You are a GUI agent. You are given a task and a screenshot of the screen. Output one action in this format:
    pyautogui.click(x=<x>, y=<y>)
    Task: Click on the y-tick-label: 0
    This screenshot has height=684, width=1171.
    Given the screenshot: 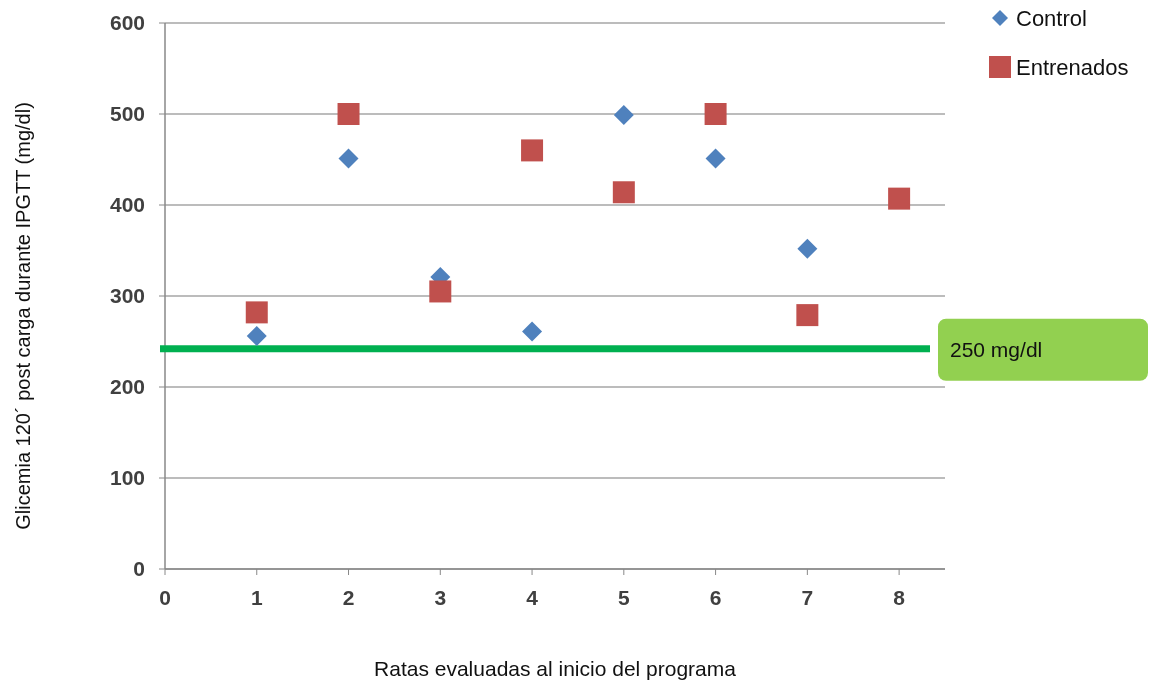 What is the action you would take?
    pyautogui.click(x=139, y=569)
    